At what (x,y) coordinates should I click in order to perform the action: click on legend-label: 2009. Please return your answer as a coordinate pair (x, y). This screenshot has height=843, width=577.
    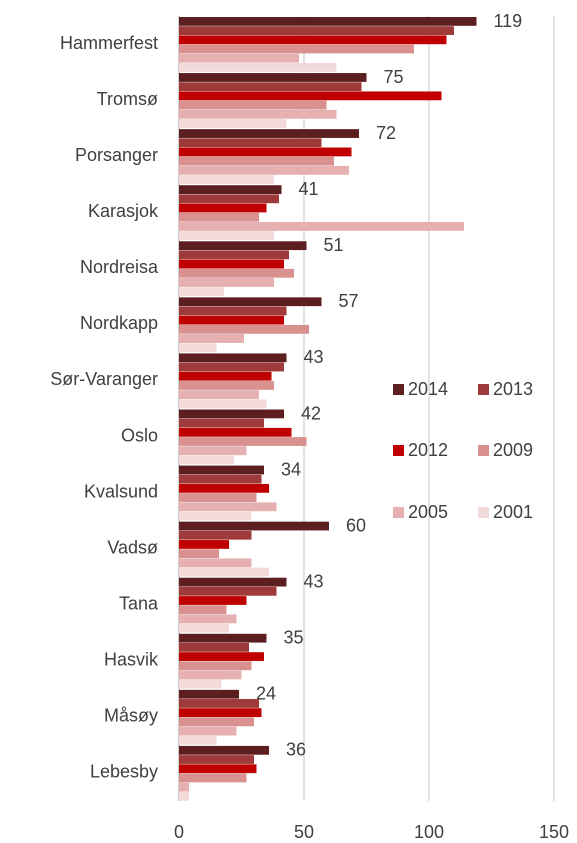
    Looking at the image, I should click on (513, 450).